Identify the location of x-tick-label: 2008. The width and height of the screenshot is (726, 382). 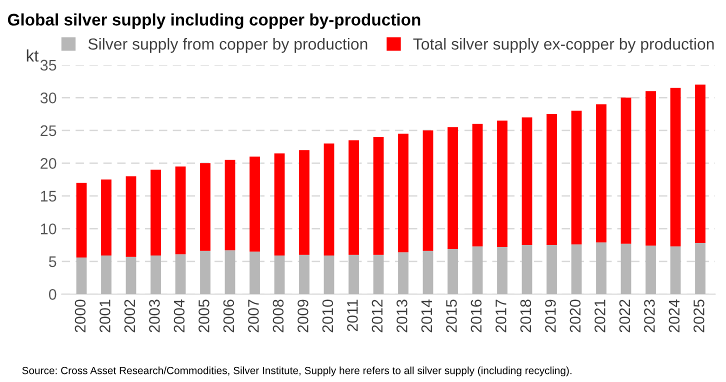
(278, 316).